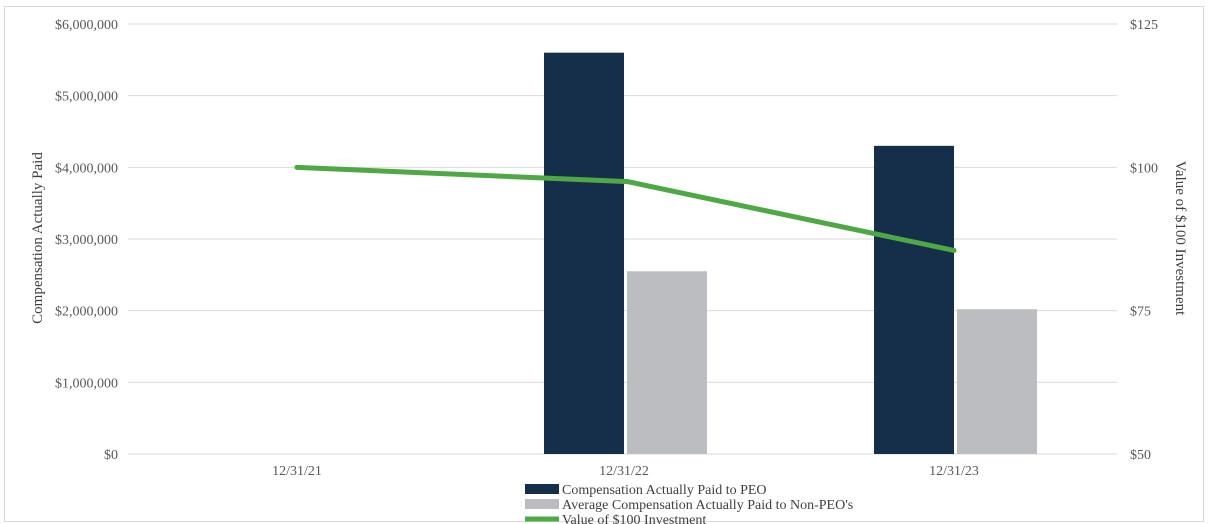 The height and width of the screenshot is (524, 1209). What do you see at coordinates (297, 471) in the screenshot?
I see `x-tick-label: 12/31/21` at bounding box center [297, 471].